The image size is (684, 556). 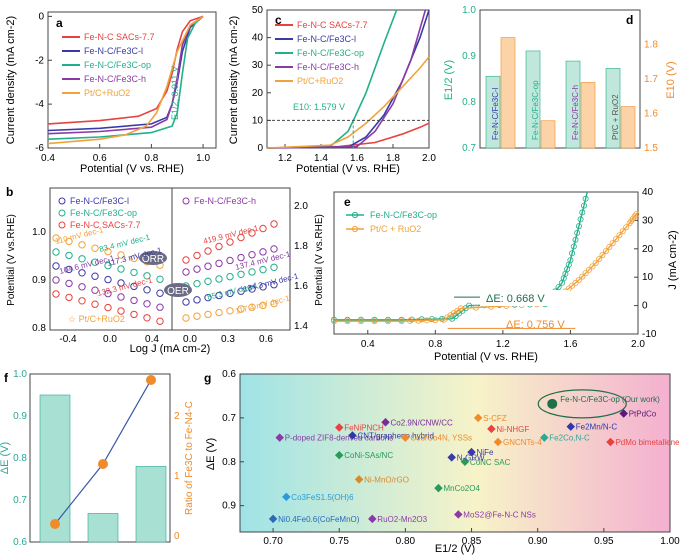 I want to click on legend-label: Fe-N-C SACs-7.7, so click(x=332, y=25).